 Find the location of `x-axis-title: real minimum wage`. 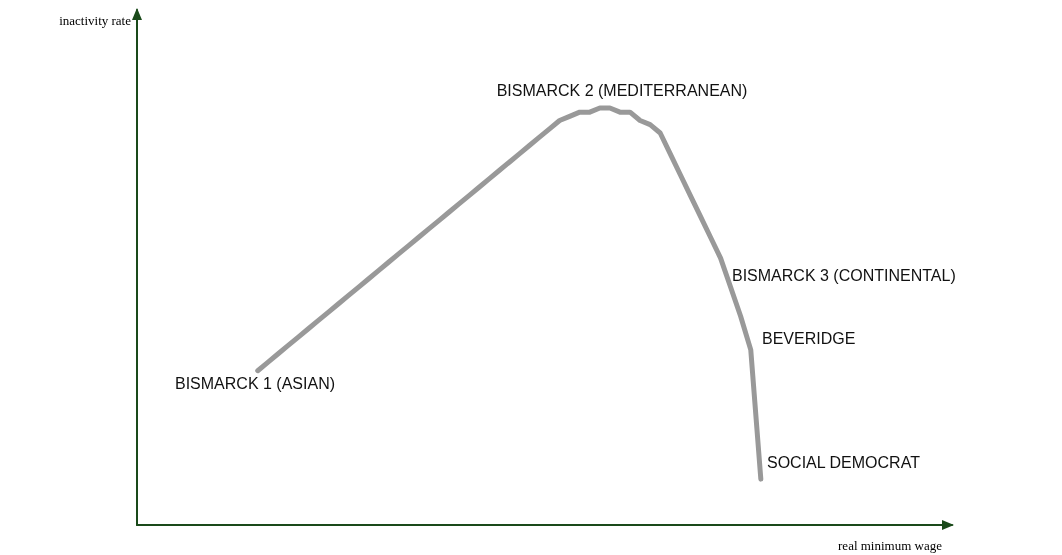

x-axis-title: real minimum wage is located at coordinates (890, 545).